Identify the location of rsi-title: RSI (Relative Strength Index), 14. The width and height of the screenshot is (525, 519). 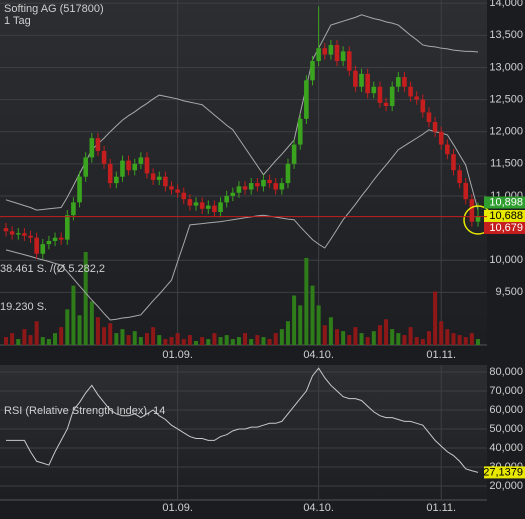
(84, 411).